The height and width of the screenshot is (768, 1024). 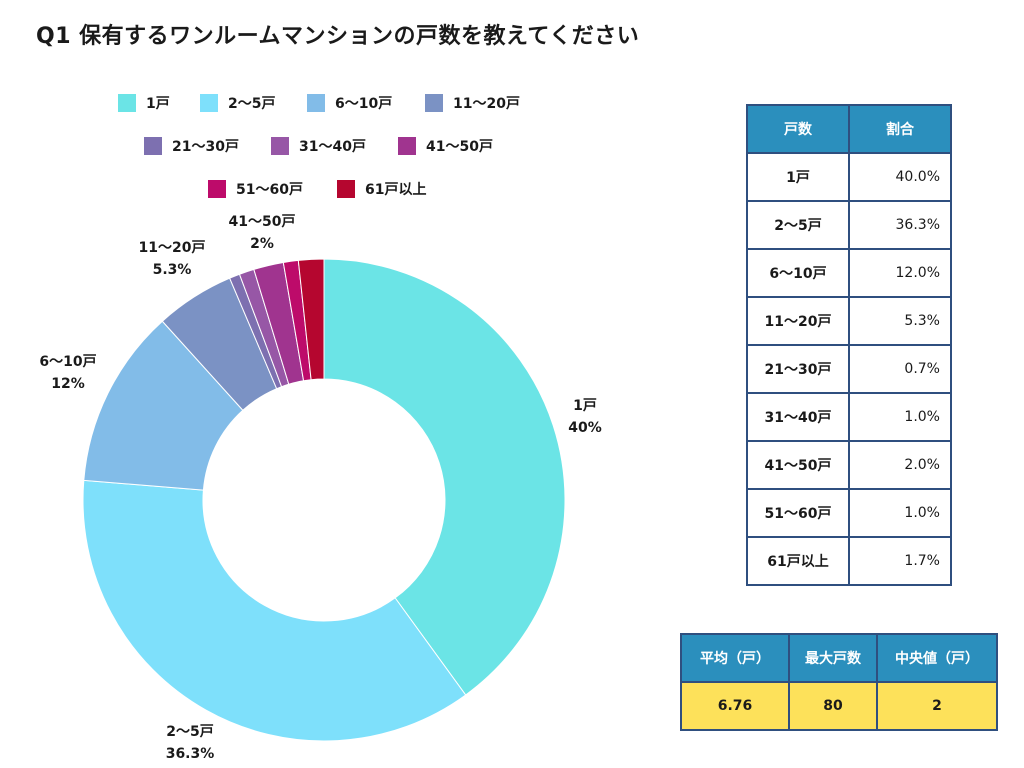 What do you see at coordinates (459, 147) in the screenshot?
I see `legend-label: 41〜50戸` at bounding box center [459, 147].